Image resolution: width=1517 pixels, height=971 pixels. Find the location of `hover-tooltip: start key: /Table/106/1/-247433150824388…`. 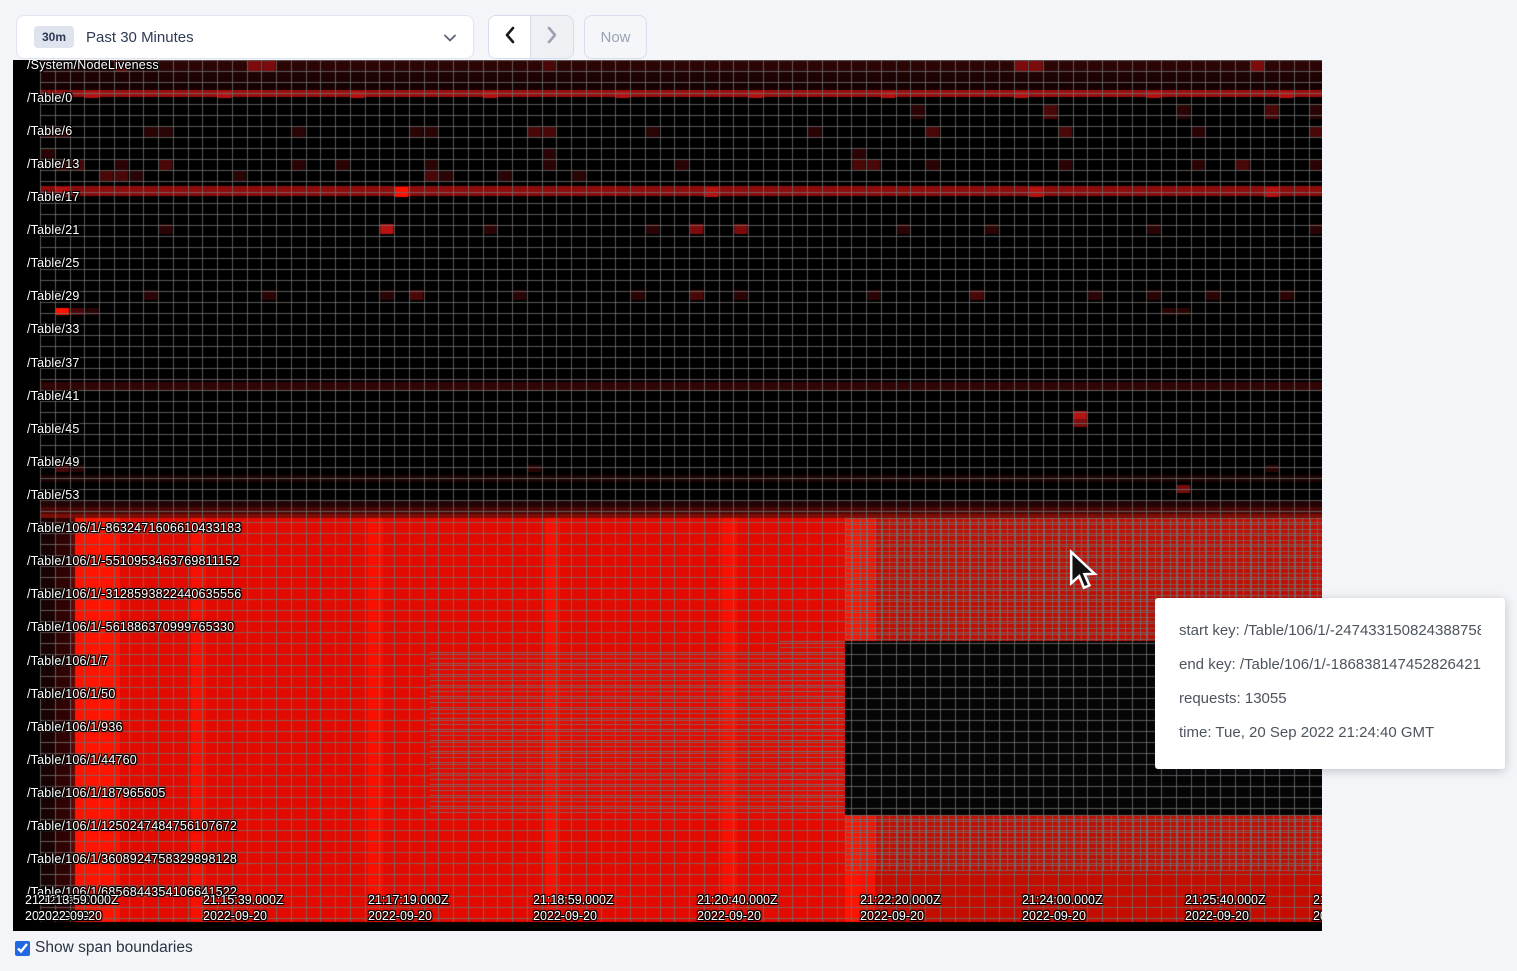

hover-tooltip: start key: /Table/106/1/-247433150824388… is located at coordinates (1330, 683).